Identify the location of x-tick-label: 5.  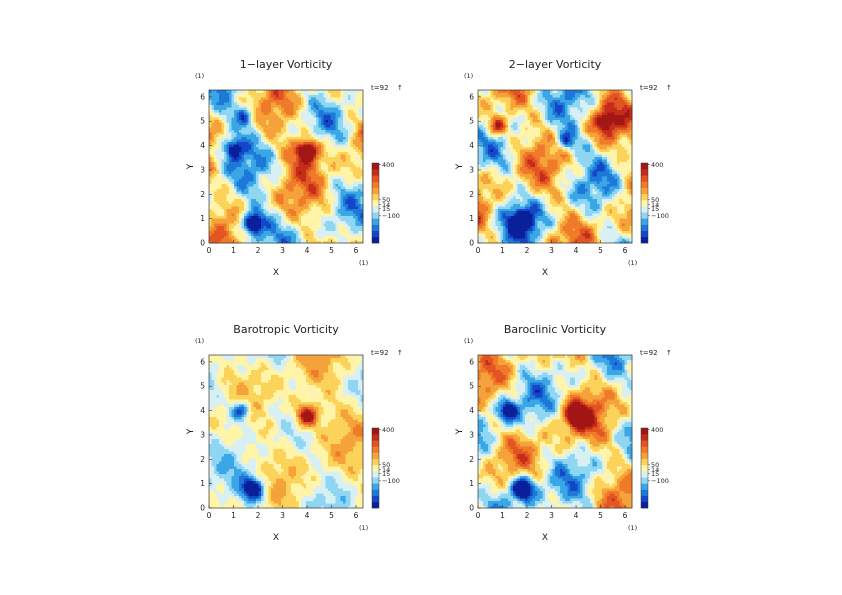
(331, 250).